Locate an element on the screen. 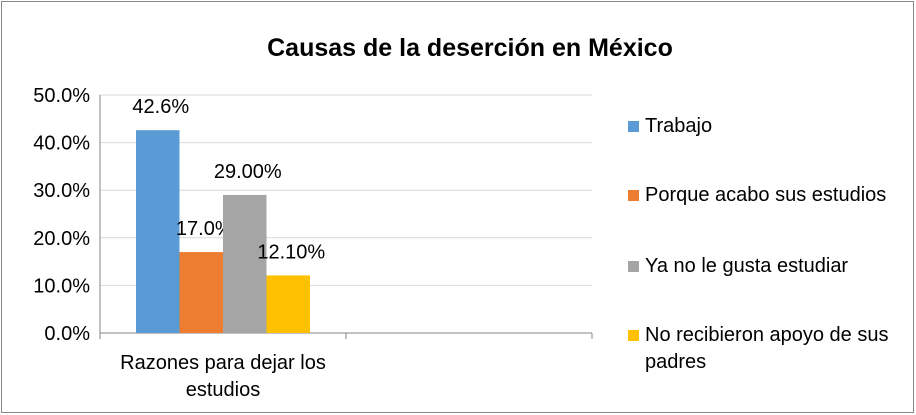  y-tick-label: 10.0% is located at coordinates (61, 286).